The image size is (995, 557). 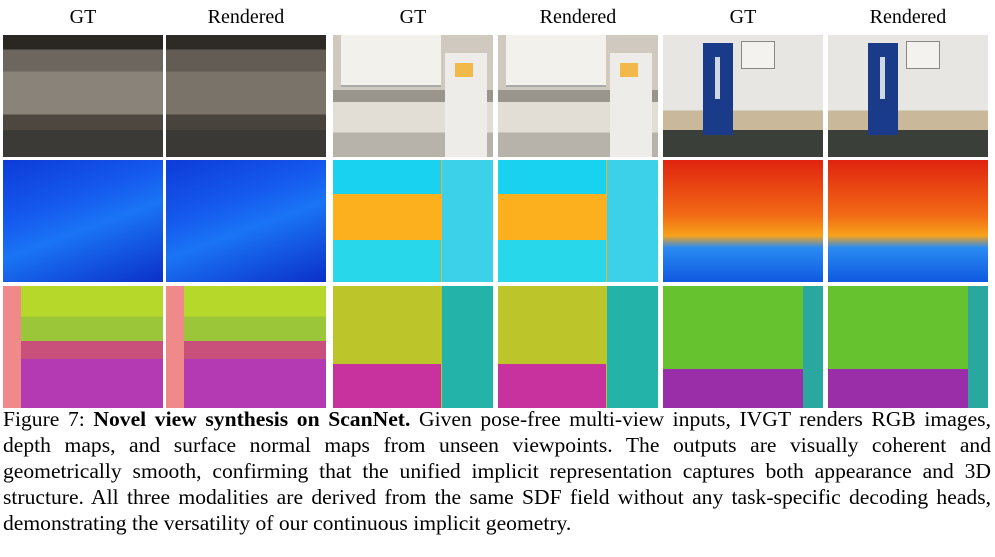 What do you see at coordinates (252, 419) in the screenshot?
I see `caption-title: Novel view synthesis on ScanNet.` at bounding box center [252, 419].